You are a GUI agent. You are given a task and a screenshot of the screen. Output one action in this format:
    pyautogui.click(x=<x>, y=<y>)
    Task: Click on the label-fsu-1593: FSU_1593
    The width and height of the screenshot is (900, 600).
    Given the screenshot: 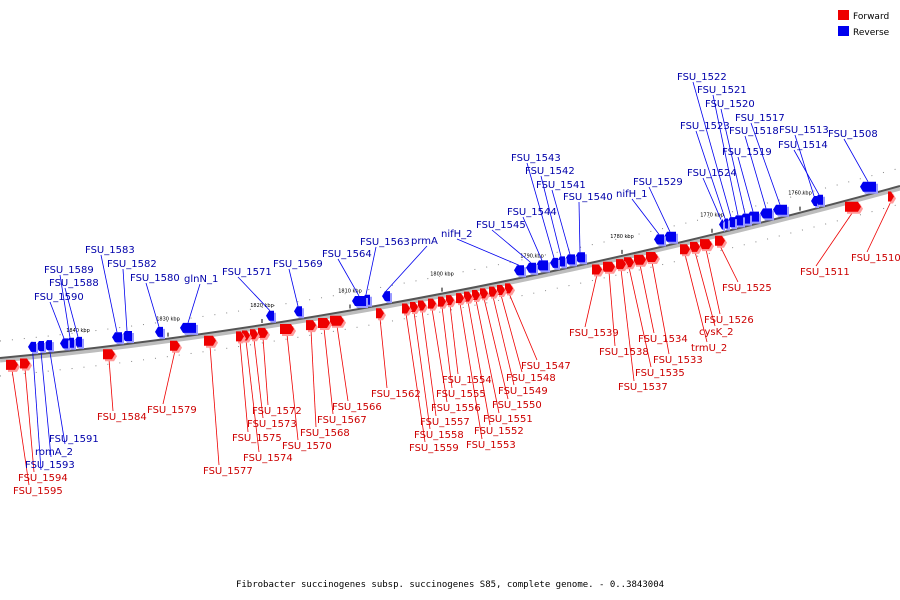 What is the action you would take?
    pyautogui.click(x=50, y=465)
    